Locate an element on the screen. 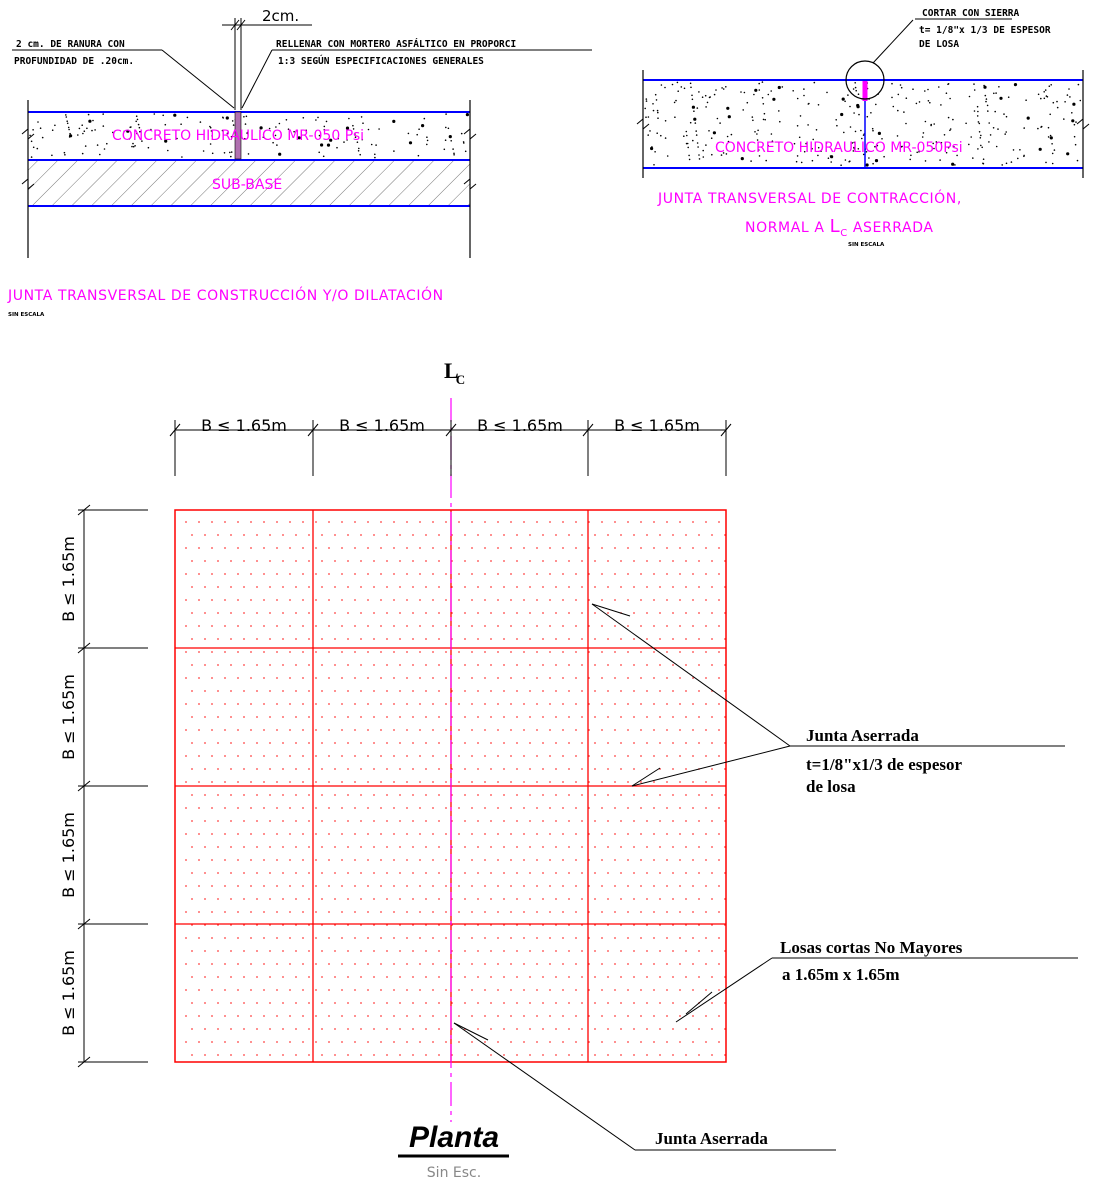 The width and height of the screenshot is (1095, 1180). subbase-label: SUB-BASE is located at coordinates (247, 185).